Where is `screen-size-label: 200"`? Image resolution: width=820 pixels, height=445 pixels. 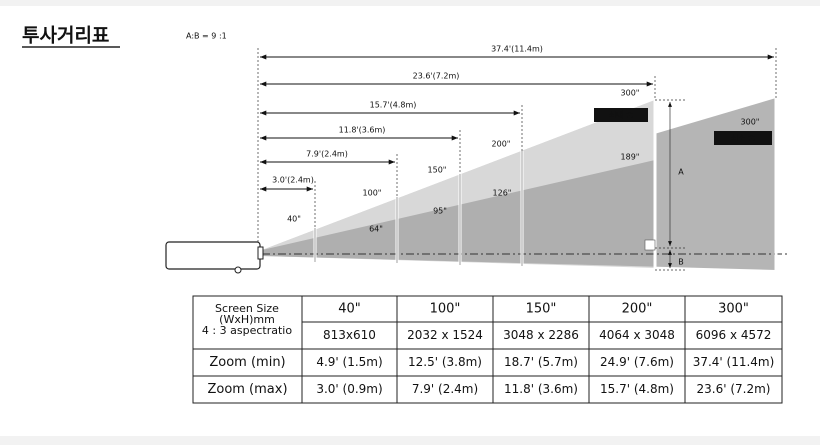
screen-size-label: 200" is located at coordinates (501, 144).